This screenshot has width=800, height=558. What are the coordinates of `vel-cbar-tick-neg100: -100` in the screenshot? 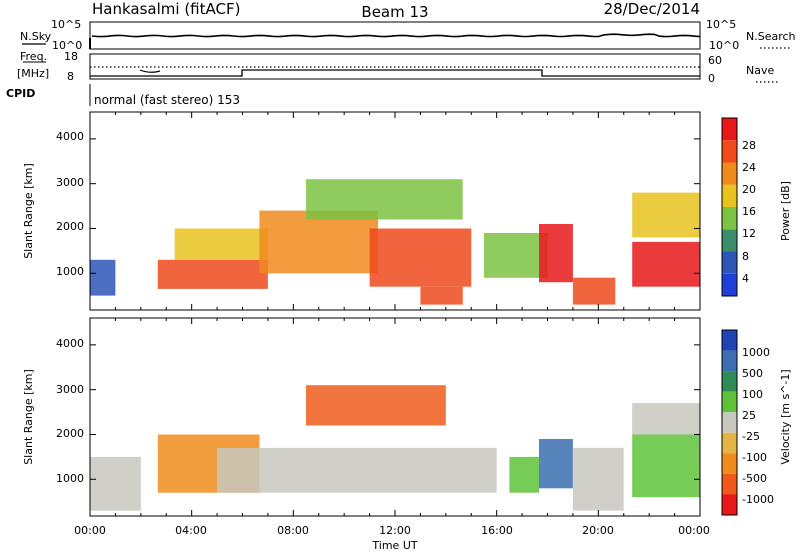 It's located at (754, 457).